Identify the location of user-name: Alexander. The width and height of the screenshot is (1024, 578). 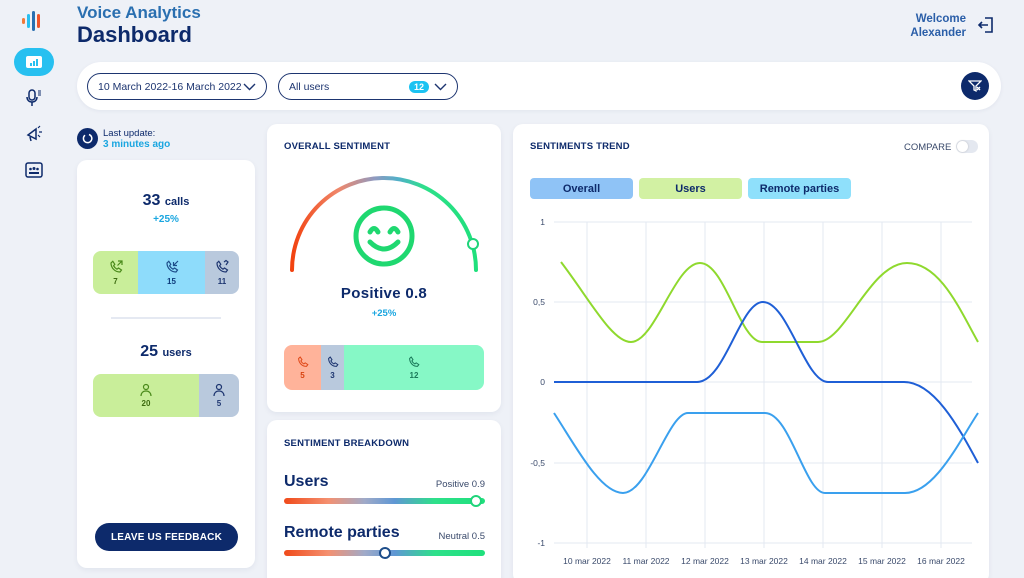
(938, 33).